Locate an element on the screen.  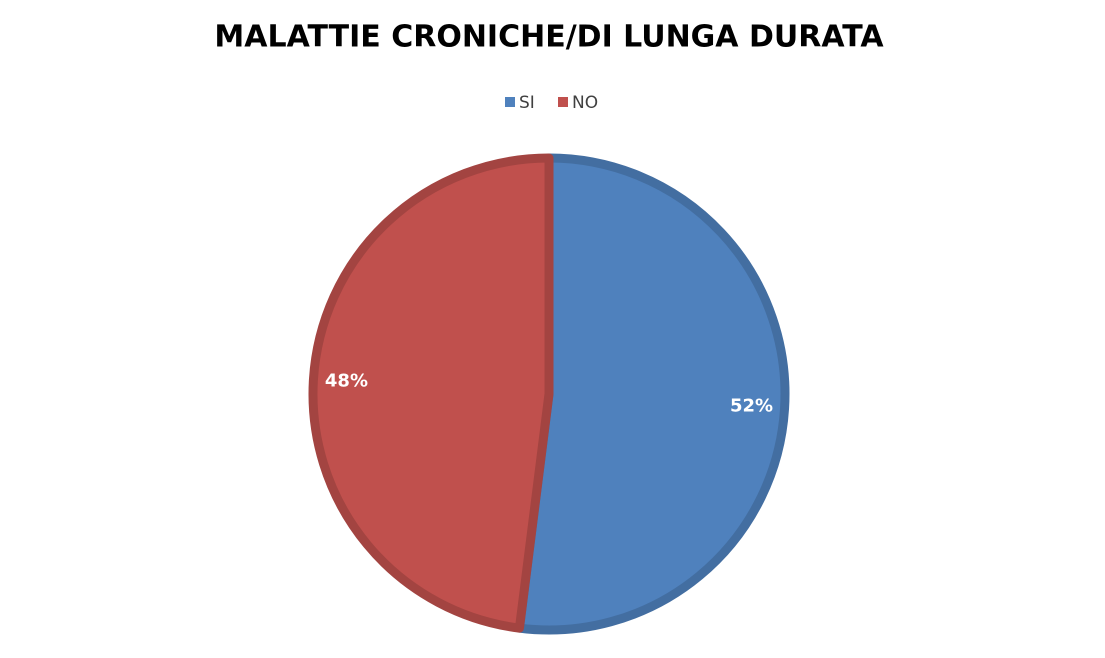
legend-label: NO is located at coordinates (585, 103).